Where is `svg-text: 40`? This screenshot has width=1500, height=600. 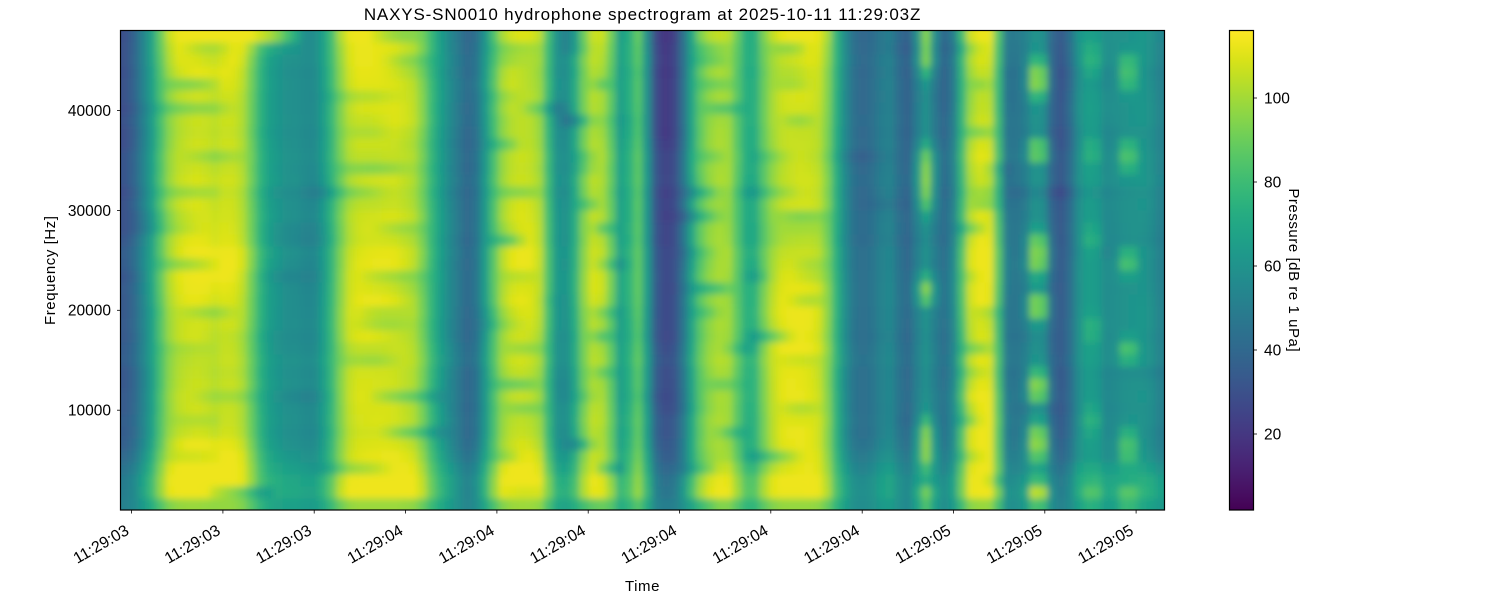 svg-text: 40 is located at coordinates (1273, 350).